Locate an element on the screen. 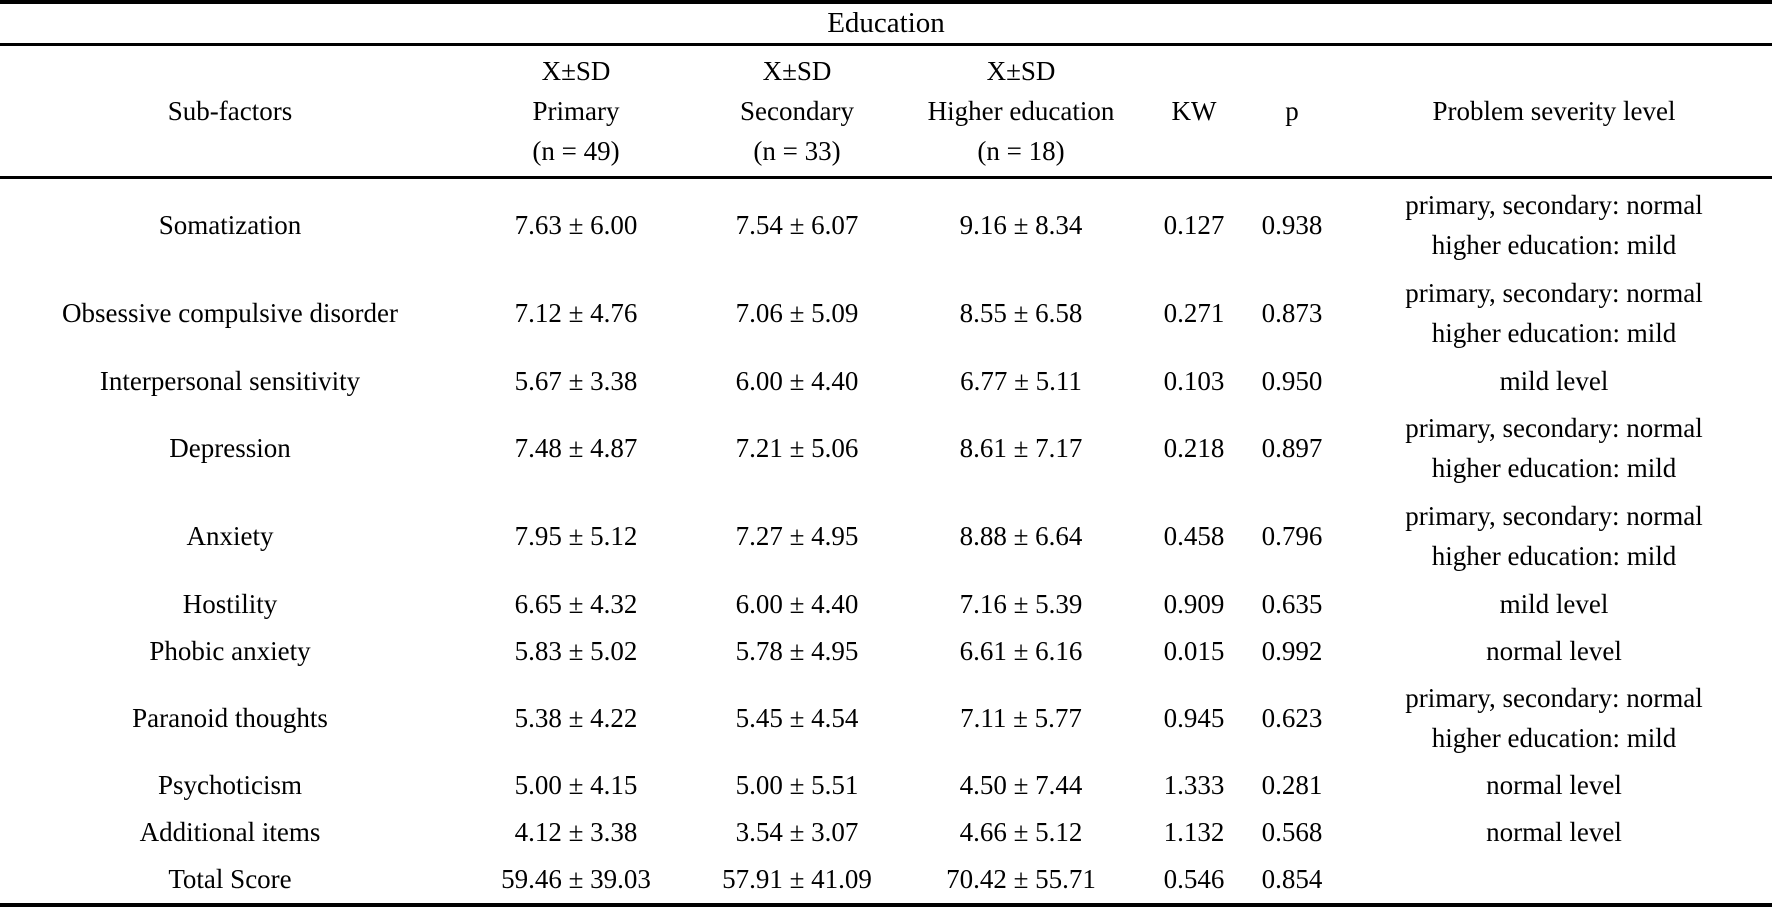  kw-value: 0.271 is located at coordinates (1194, 313).